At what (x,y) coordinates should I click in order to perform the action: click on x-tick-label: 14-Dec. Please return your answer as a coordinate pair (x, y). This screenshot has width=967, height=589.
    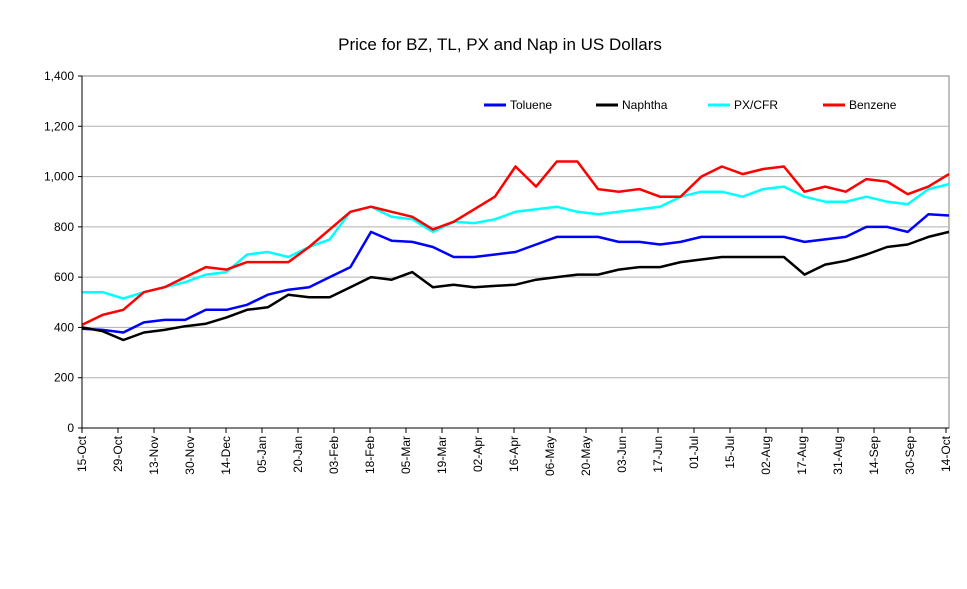
    Looking at the image, I should click on (226, 455).